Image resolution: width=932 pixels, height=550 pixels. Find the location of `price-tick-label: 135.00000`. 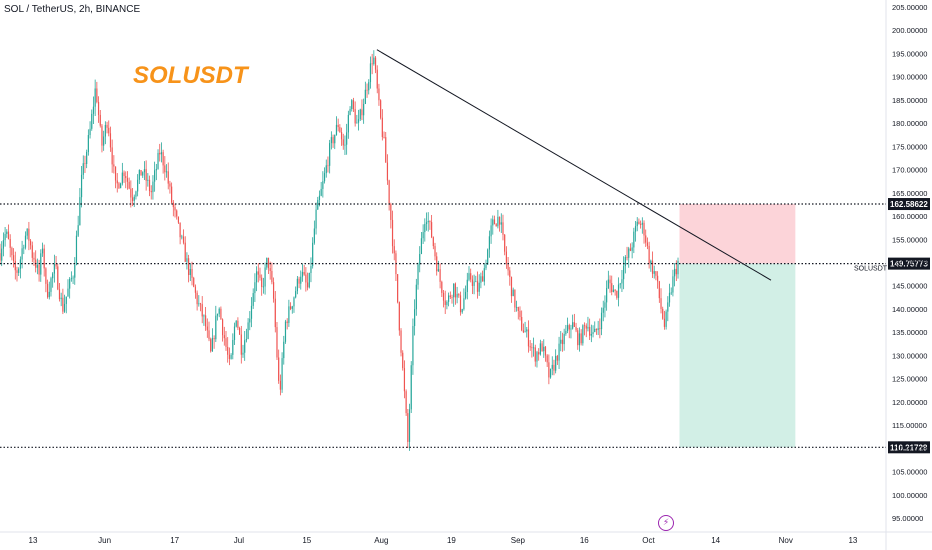

price-tick-label: 135.00000 is located at coordinates (909, 332).